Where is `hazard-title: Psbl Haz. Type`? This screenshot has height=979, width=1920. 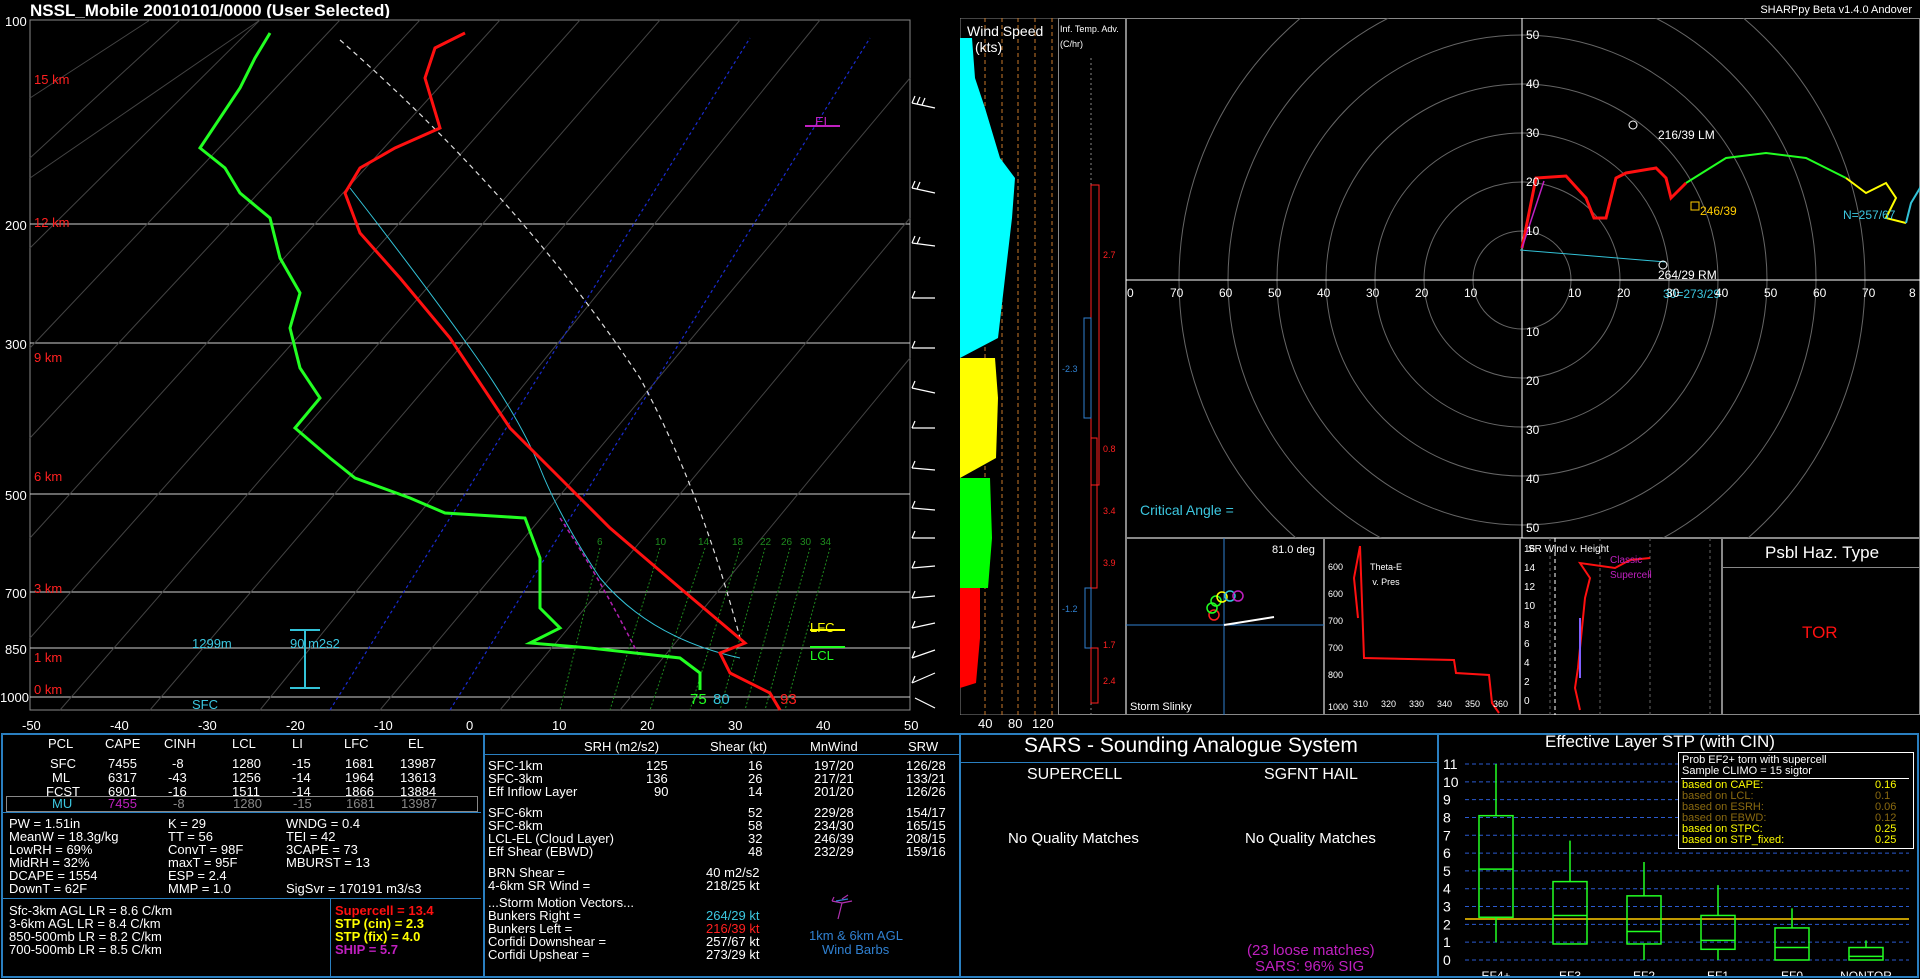
hazard-title: Psbl Haz. Type is located at coordinates (1822, 552).